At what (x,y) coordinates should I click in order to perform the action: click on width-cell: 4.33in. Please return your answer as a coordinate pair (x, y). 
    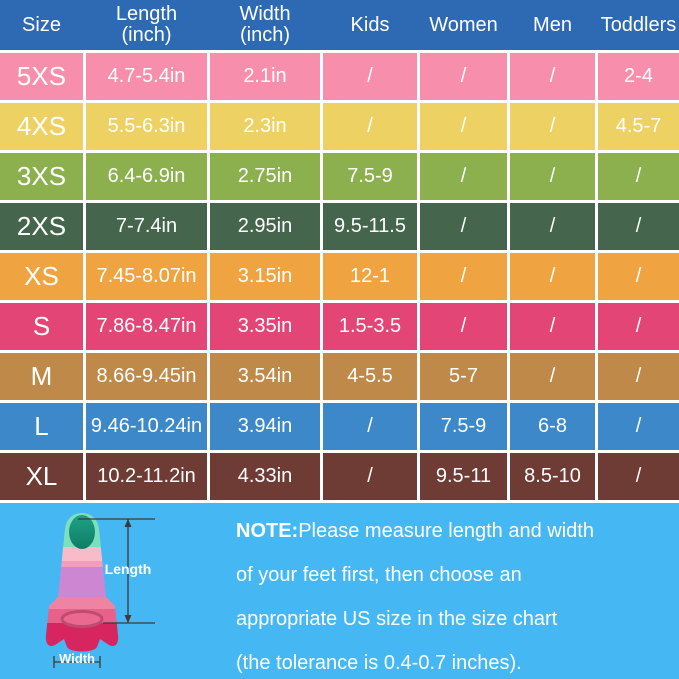
    Looking at the image, I should click on (265, 476).